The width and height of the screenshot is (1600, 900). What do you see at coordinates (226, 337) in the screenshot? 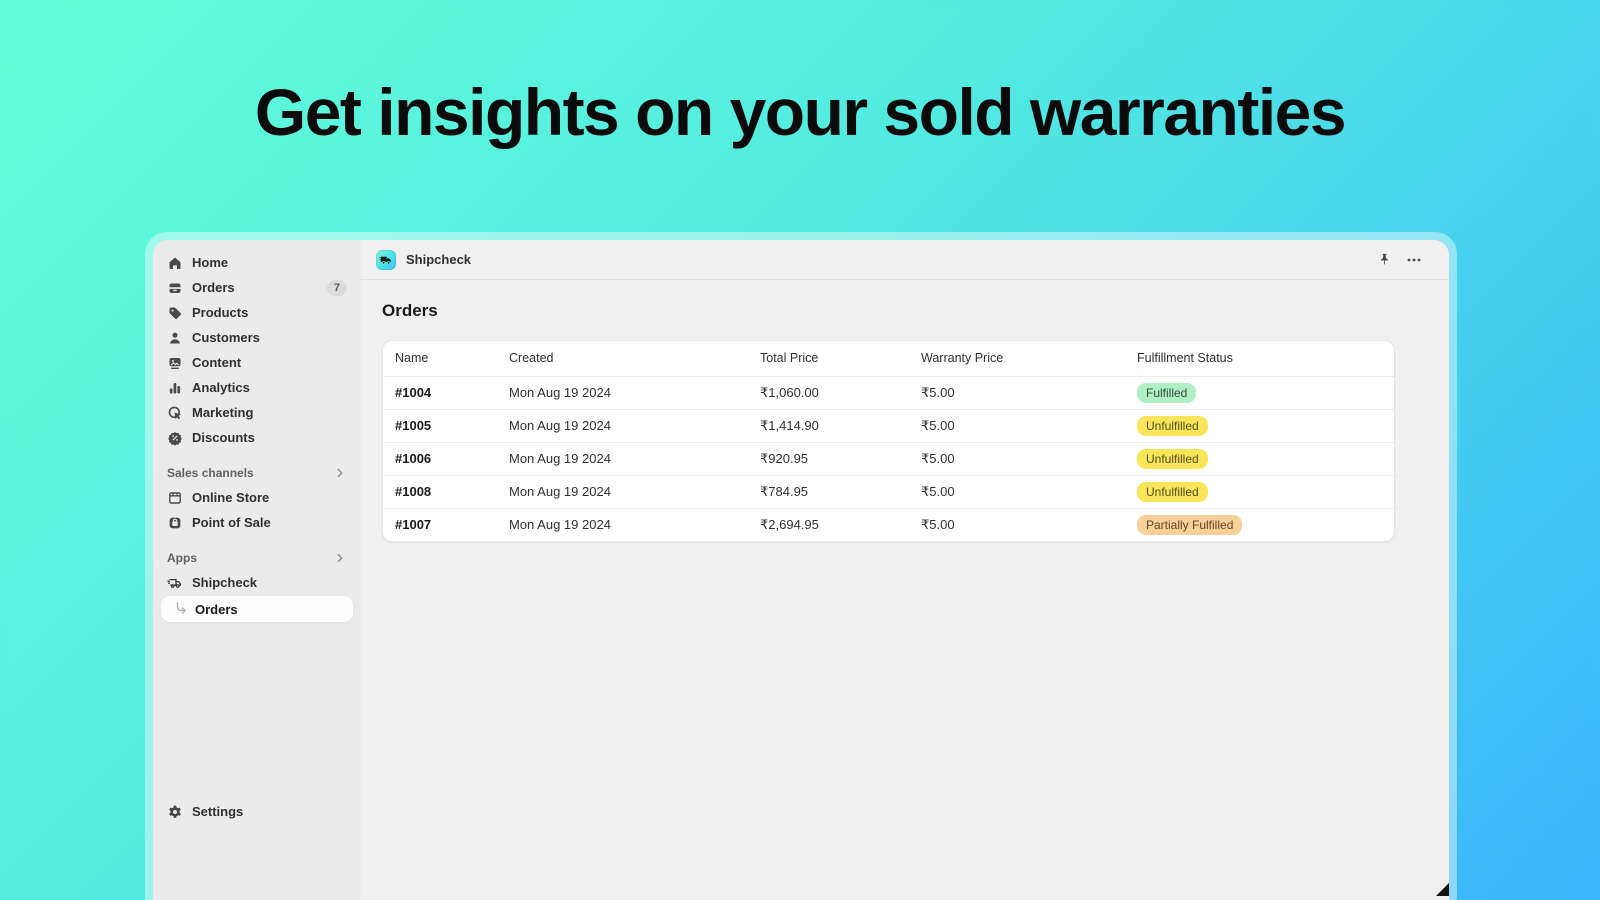
I see `sidebar-item-label: Customers` at bounding box center [226, 337].